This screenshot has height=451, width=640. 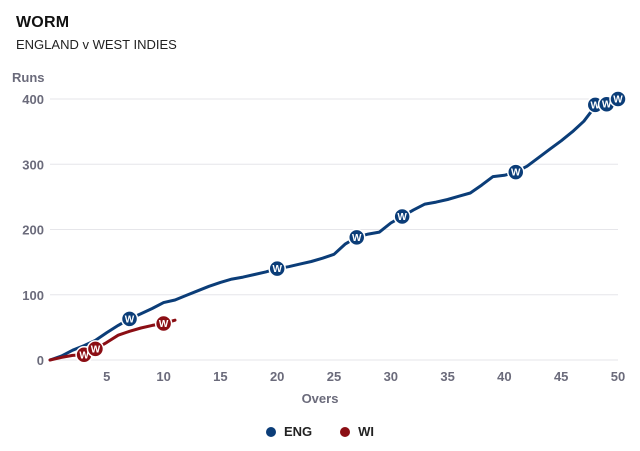 What do you see at coordinates (270, 431) in the screenshot?
I see `legend-swatch-eng` at bounding box center [270, 431].